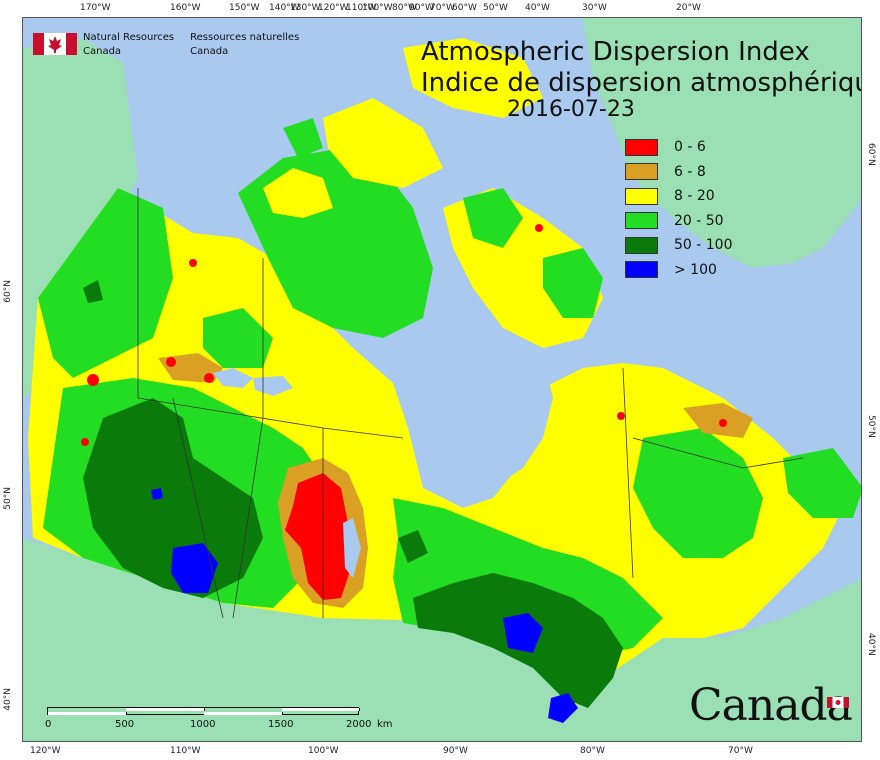  What do you see at coordinates (361, 8) in the screenshot?
I see `tick-label-top: 110°W` at bounding box center [361, 8].